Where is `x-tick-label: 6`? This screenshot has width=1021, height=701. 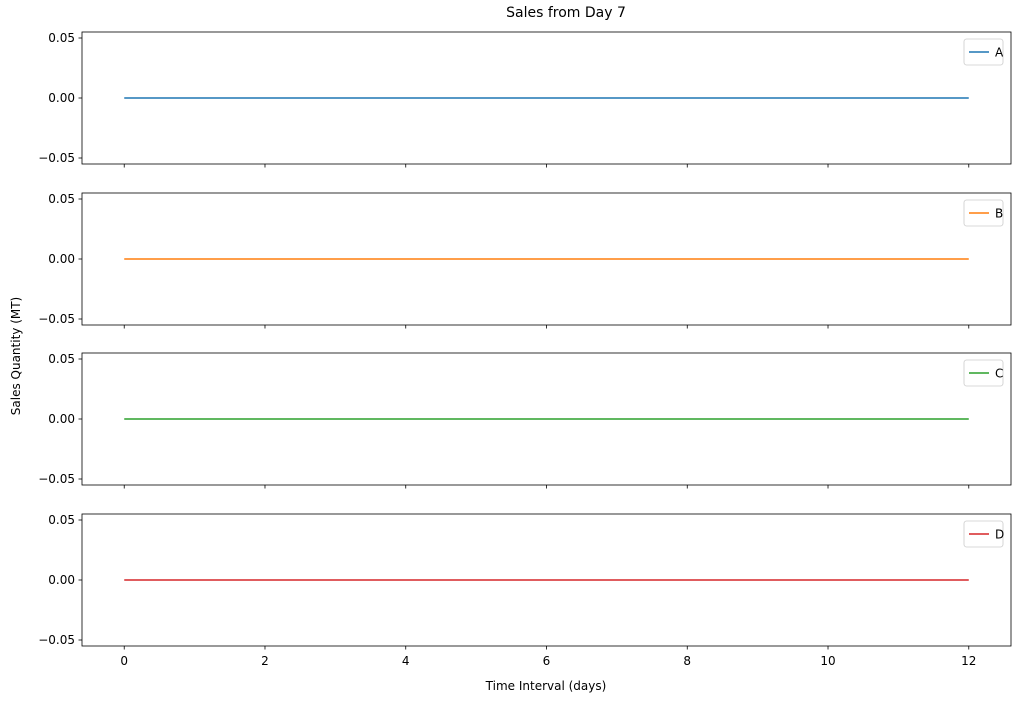
x-tick-label: 6 is located at coordinates (547, 661).